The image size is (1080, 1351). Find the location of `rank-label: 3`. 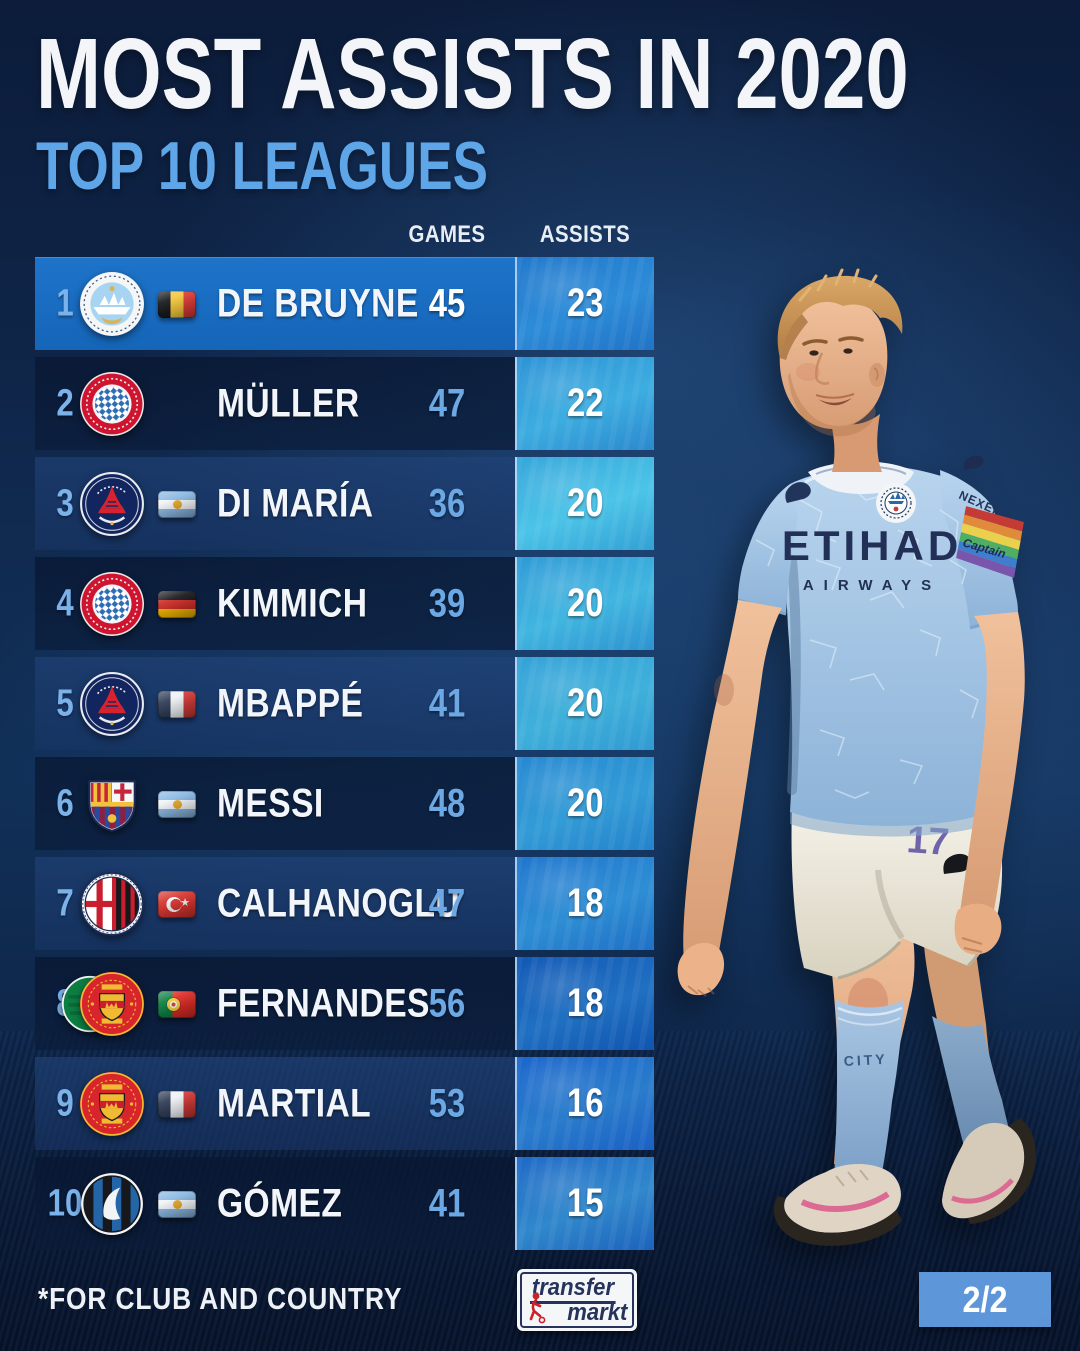

rank-label: 3 is located at coordinates (65, 503).